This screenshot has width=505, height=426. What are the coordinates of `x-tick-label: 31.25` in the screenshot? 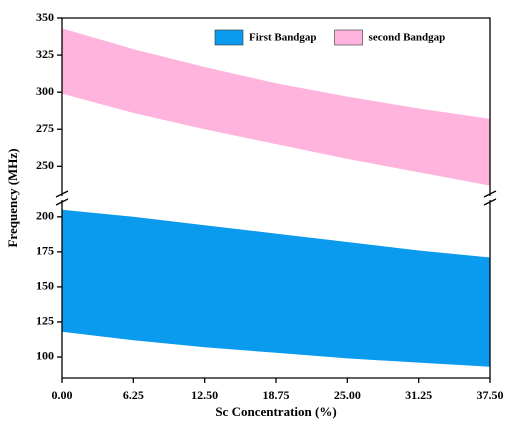 It's located at (418, 395).